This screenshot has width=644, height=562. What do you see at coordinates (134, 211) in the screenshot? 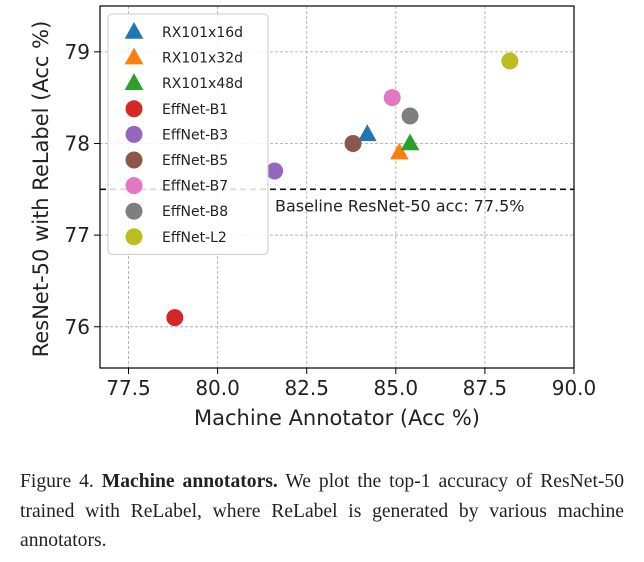
I see `legend-marker-effnet-b8` at bounding box center [134, 211].